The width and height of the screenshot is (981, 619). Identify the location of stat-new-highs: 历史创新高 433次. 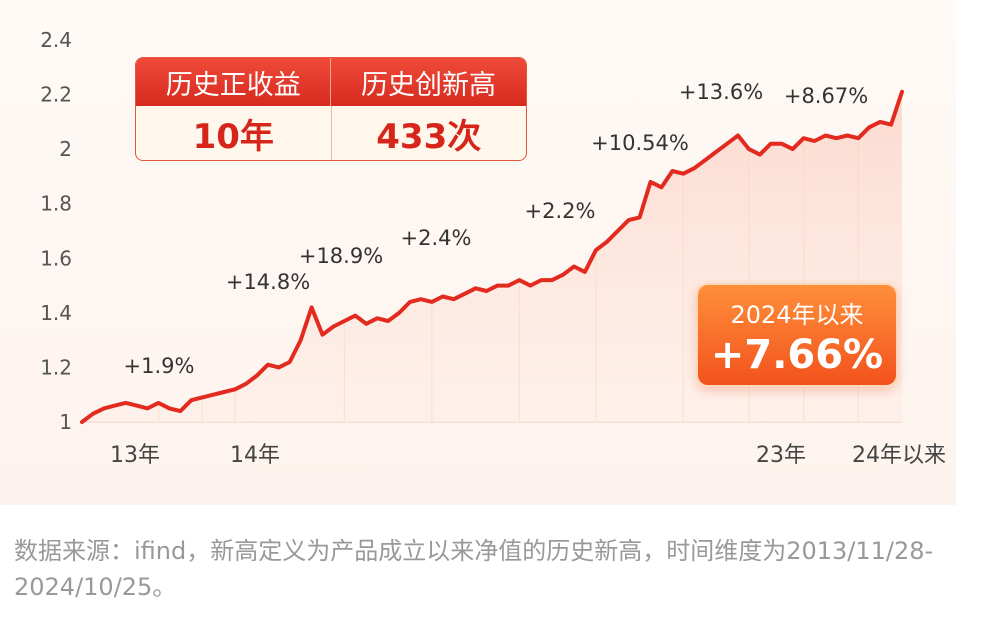
(428, 109).